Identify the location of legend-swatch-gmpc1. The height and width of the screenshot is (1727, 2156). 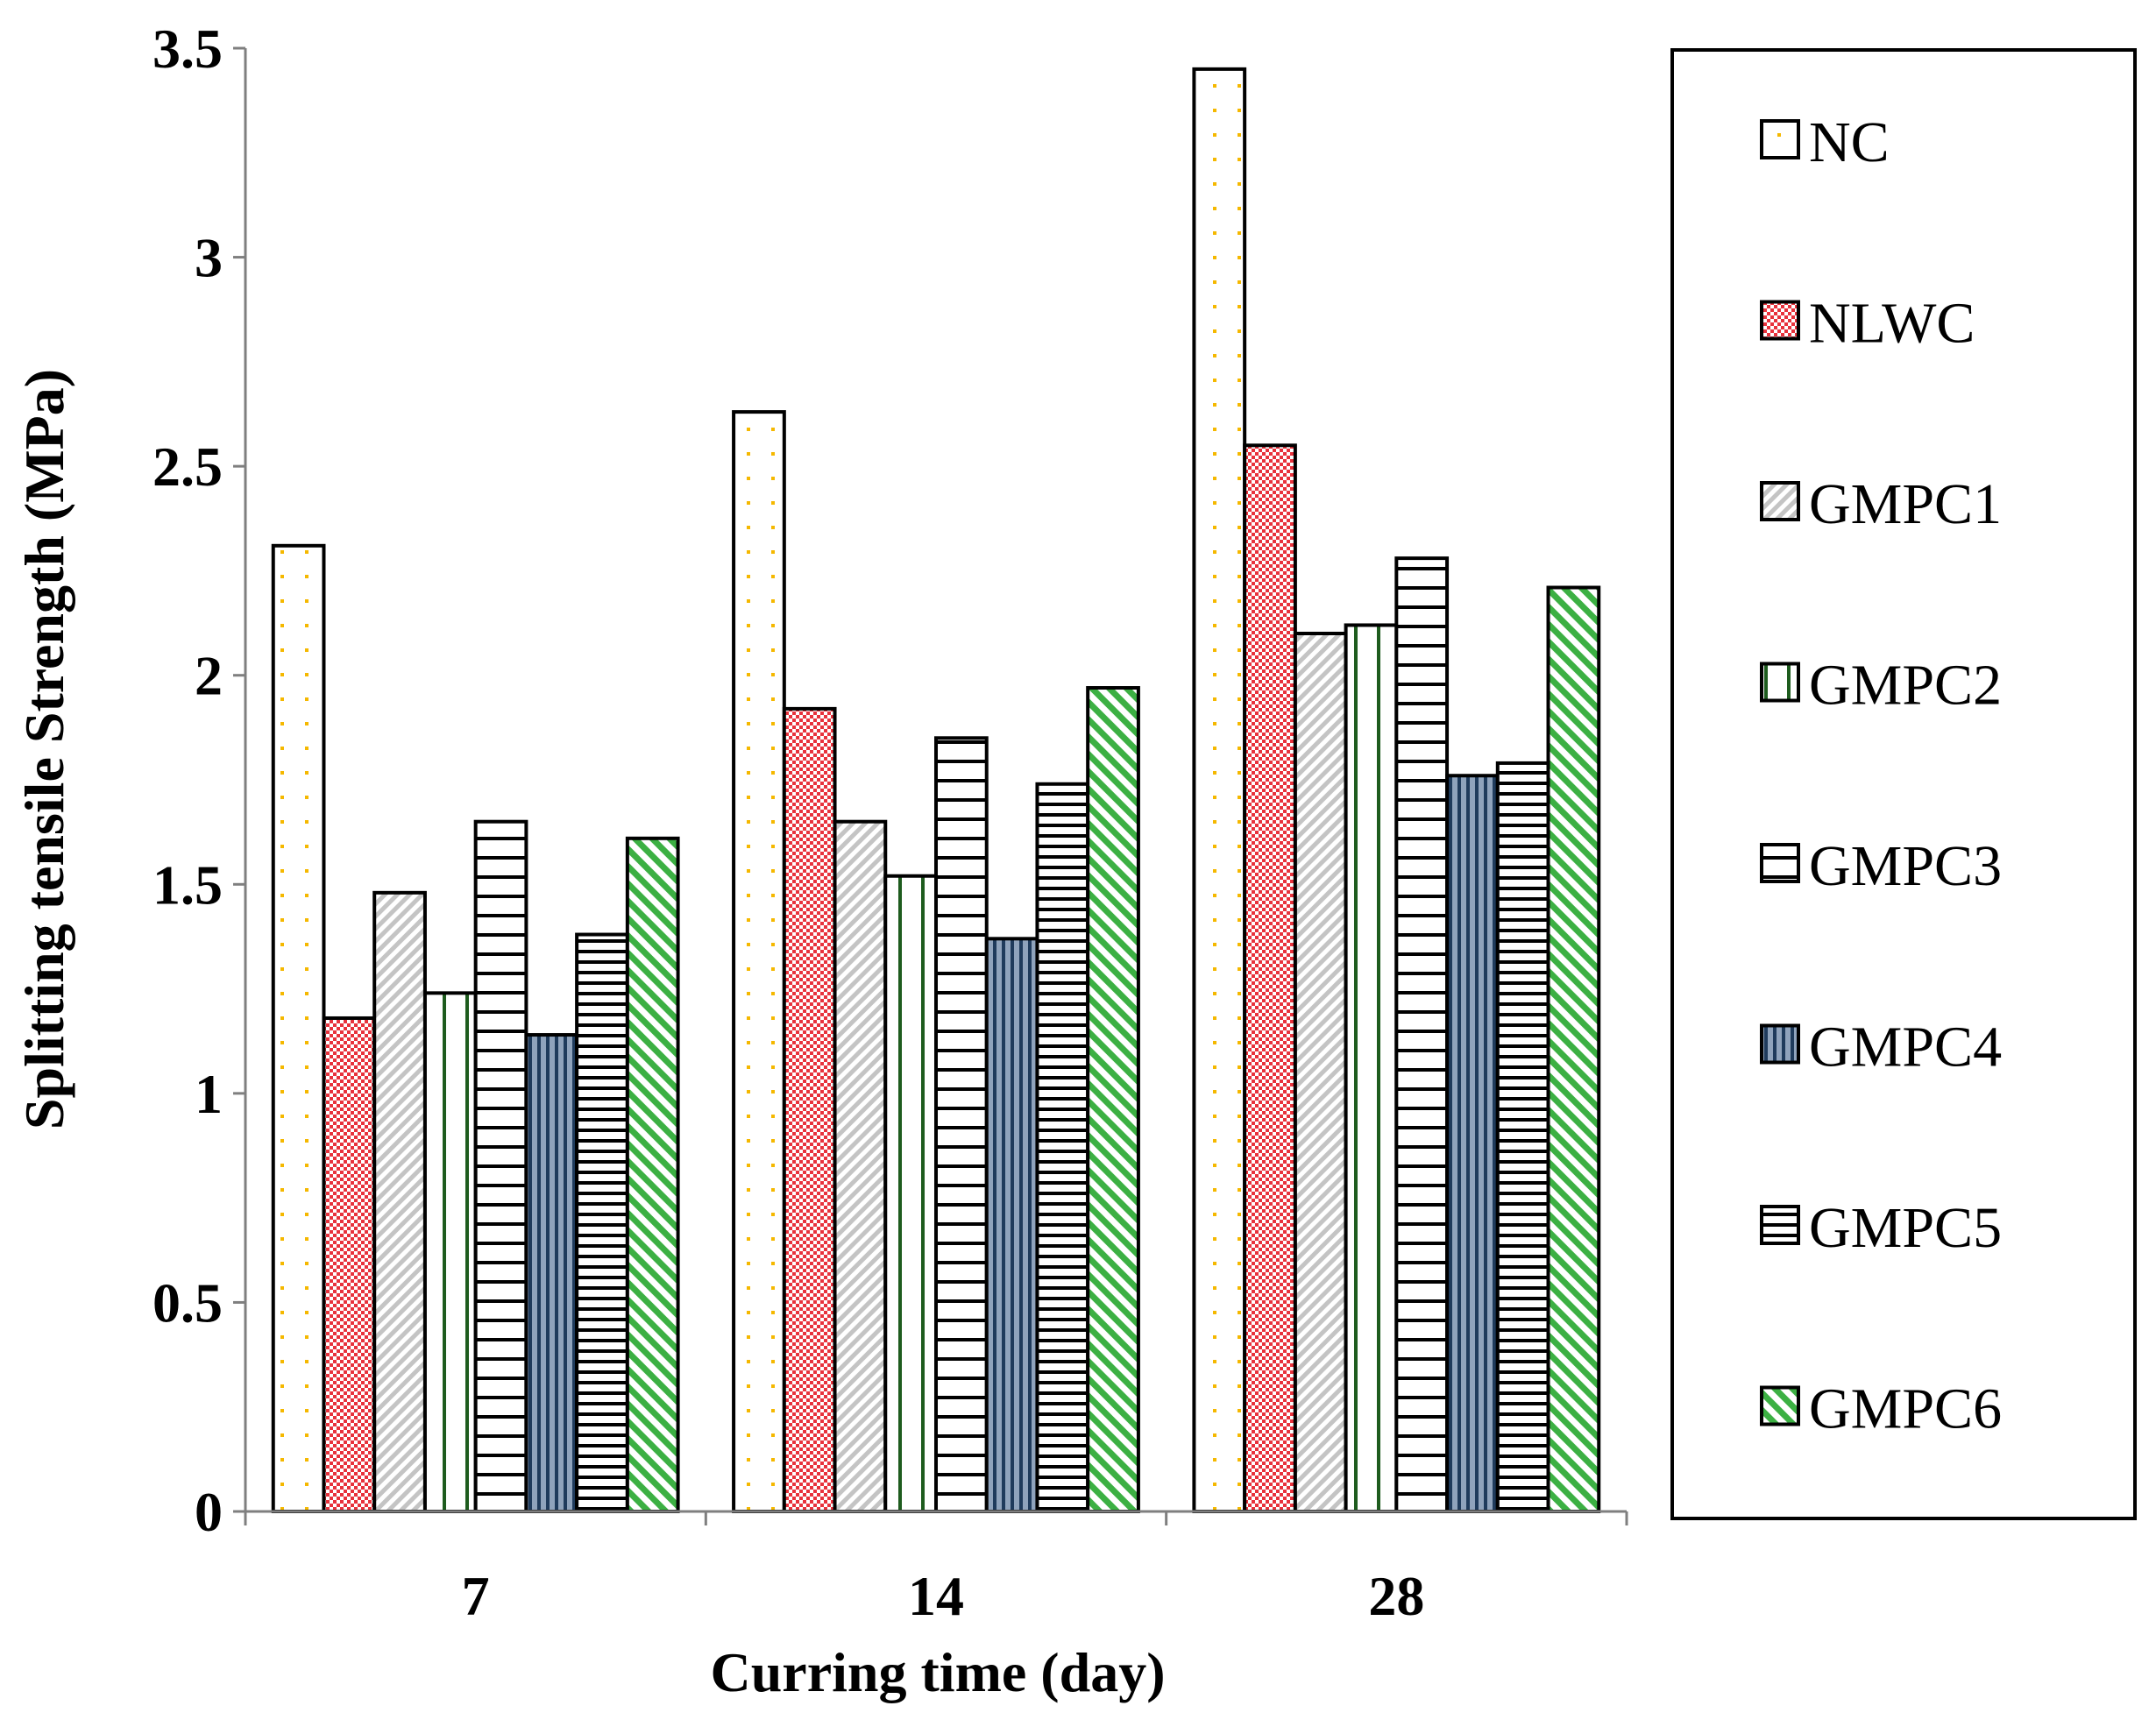
(1780, 501).